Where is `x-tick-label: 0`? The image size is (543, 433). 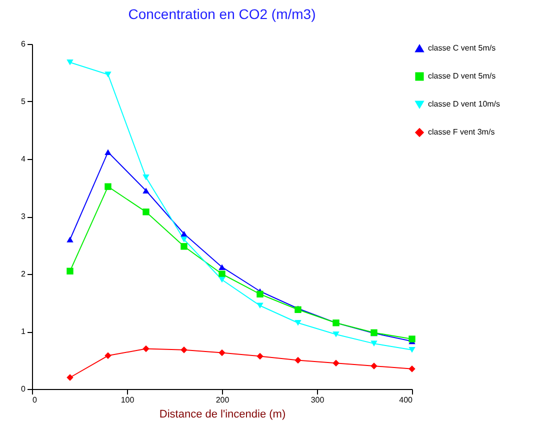 x-tick-label: 0 is located at coordinates (35, 400).